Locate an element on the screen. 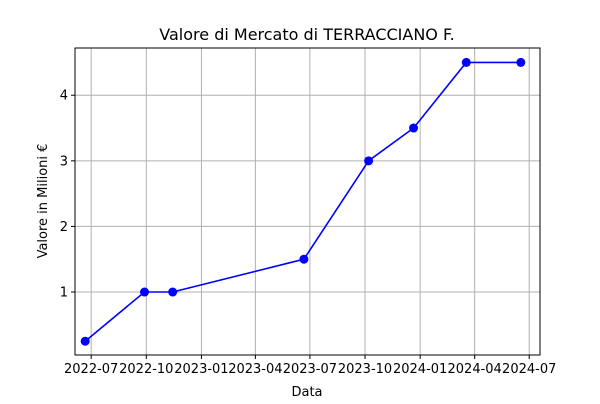  chart-title: Valore di Mercato di TERRACCIANO F. is located at coordinates (306, 34).